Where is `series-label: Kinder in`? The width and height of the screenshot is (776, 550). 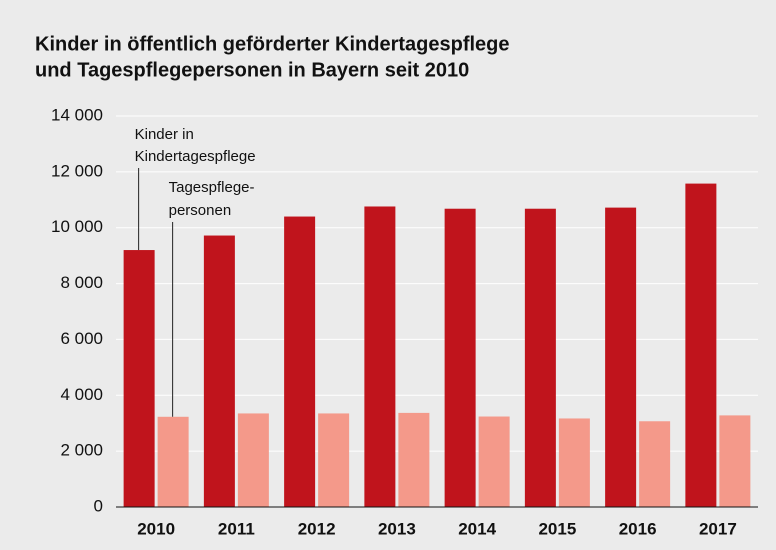
series-label: Kinder in is located at coordinates (164, 134).